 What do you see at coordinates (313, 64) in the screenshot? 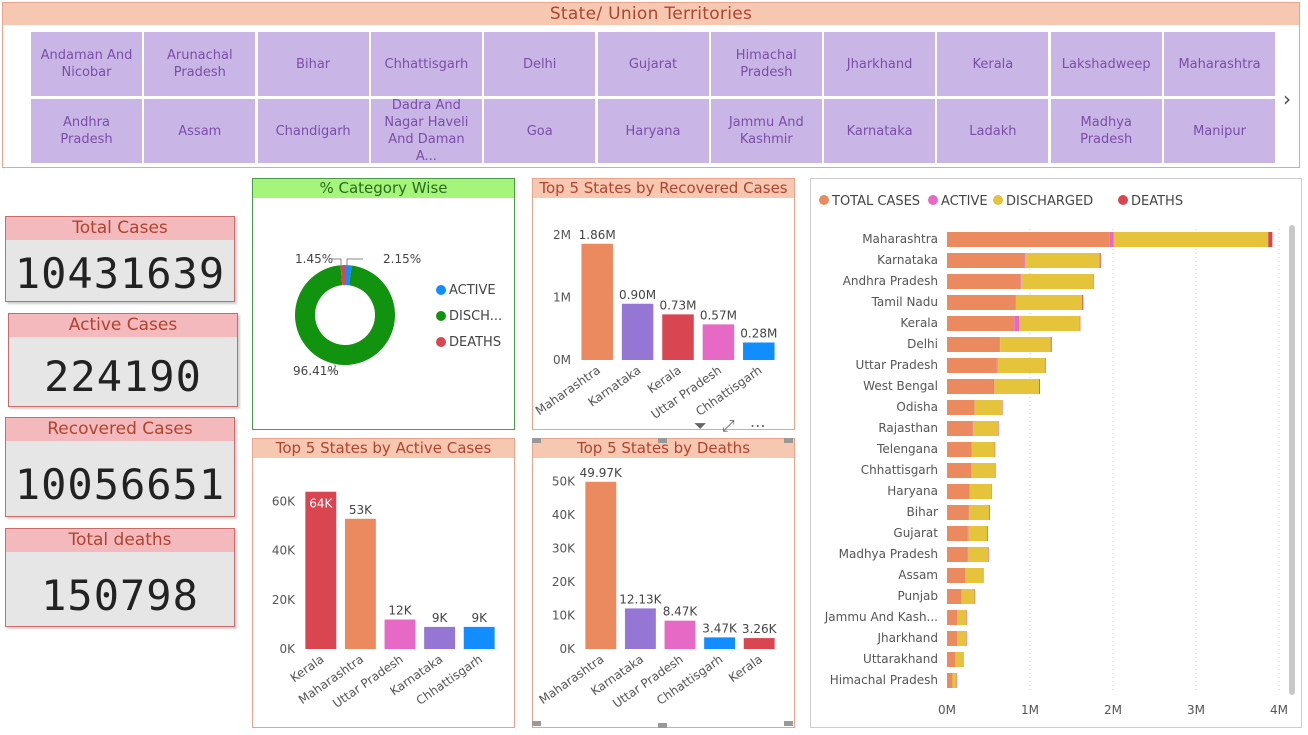
I see `slicer-tile: Bihar` at bounding box center [313, 64].